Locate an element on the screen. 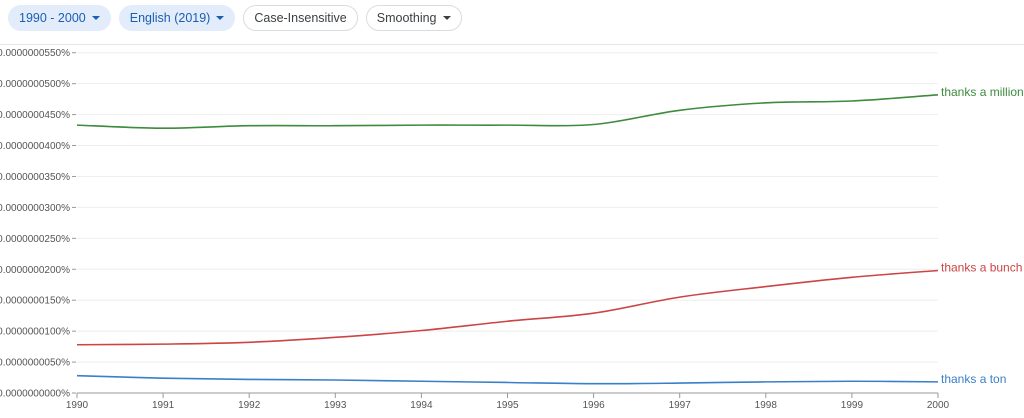 The width and height of the screenshot is (1024, 418). y-tick-label: 0.0000000200% is located at coordinates (35, 270).